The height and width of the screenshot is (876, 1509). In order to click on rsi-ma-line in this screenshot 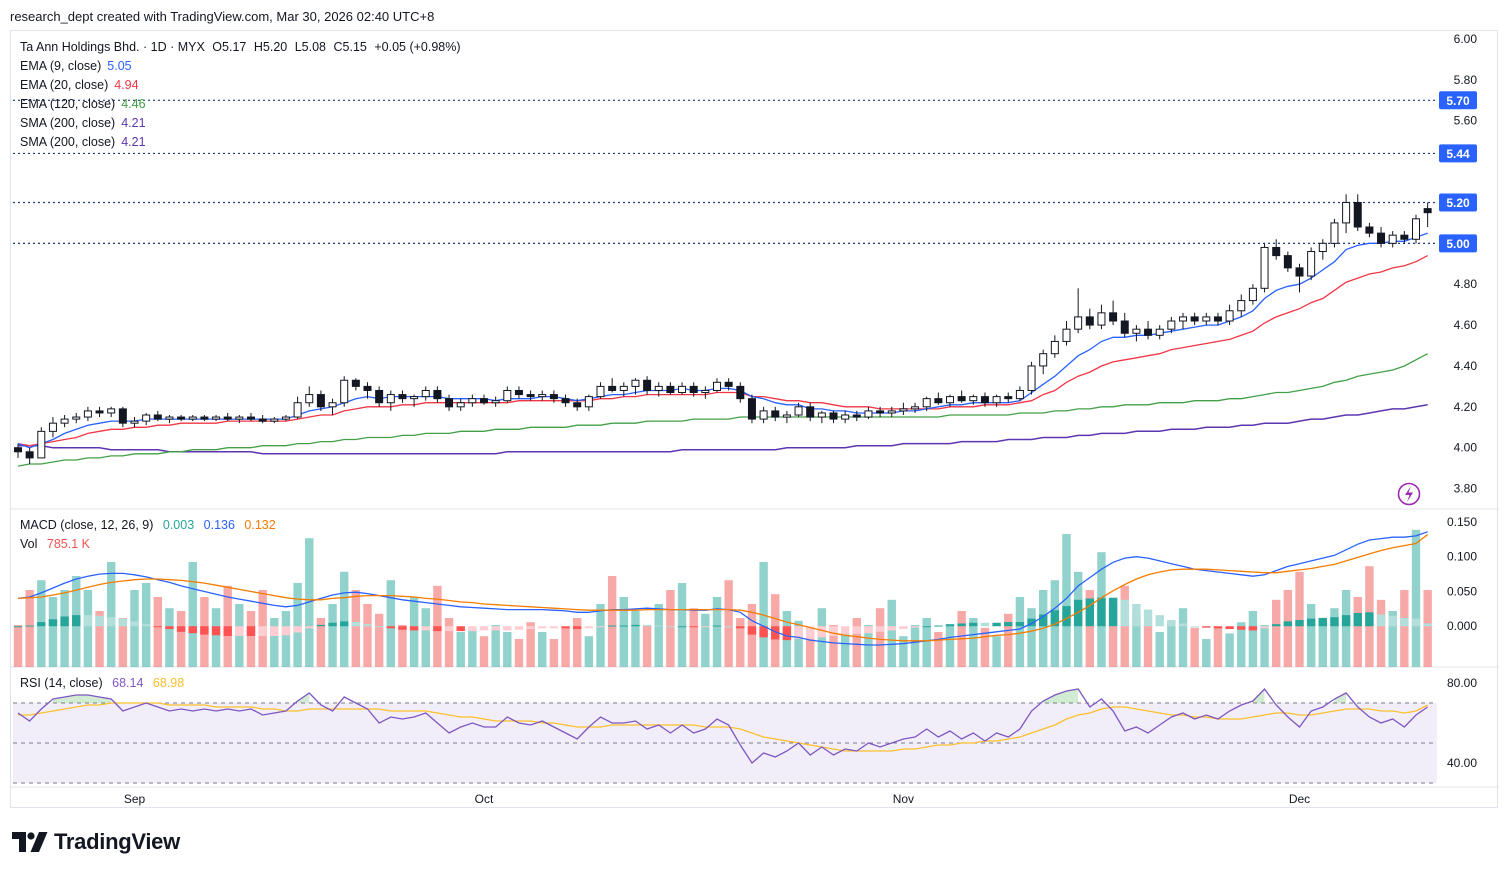, I will do `click(723, 727)`.